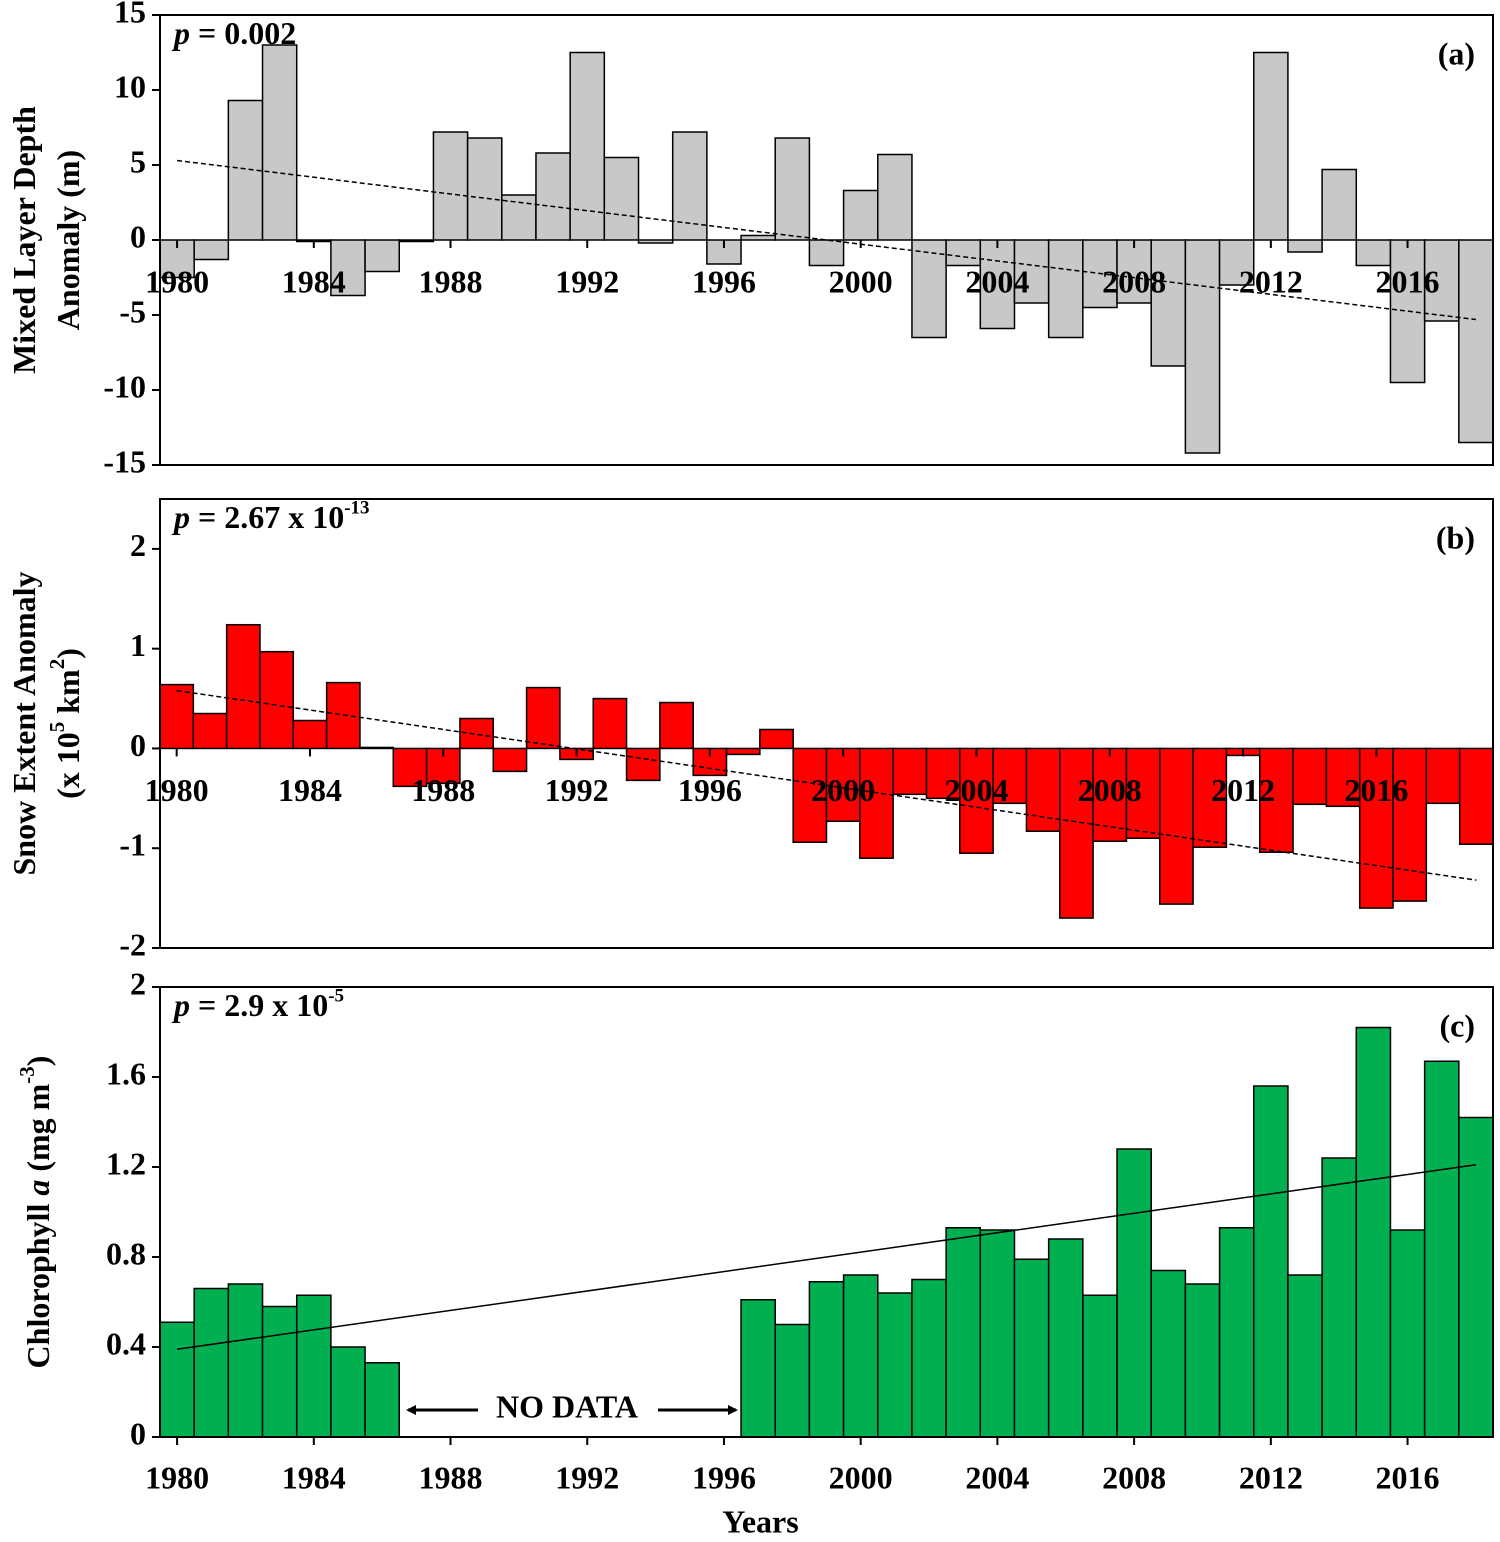 Image resolution: width=1500 pixels, height=1542 pixels. What do you see at coordinates (132, 311) in the screenshot?
I see `y-tick-label: -5` at bounding box center [132, 311].